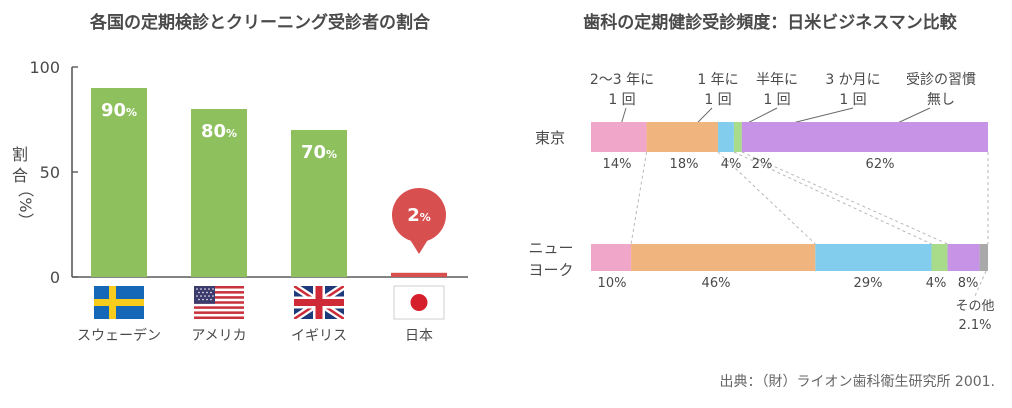 Image resolution: width=1012 pixels, height=408 pixels. I want to click on x-tick-label: 日本, so click(419, 336).